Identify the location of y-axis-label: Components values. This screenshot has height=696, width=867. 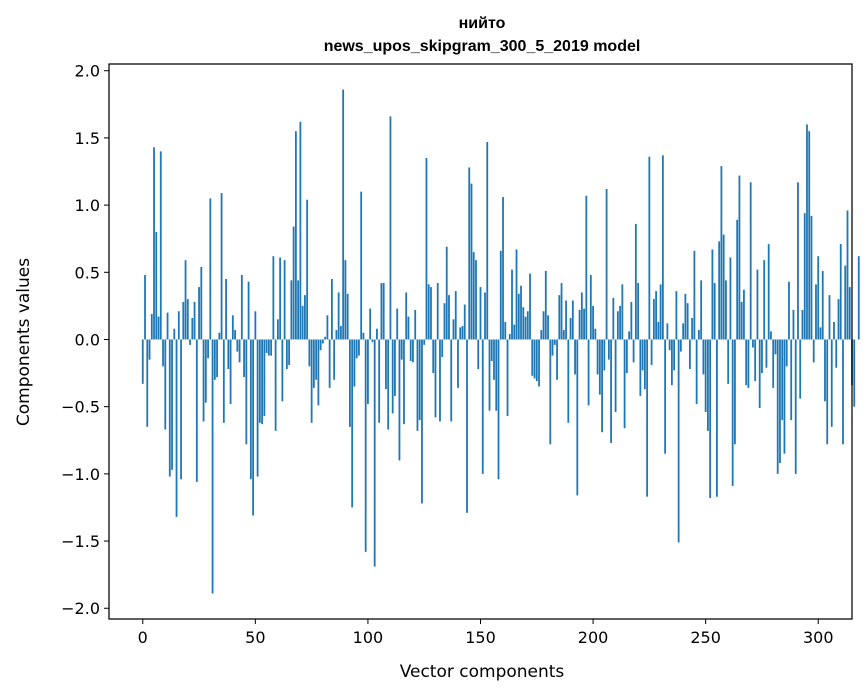
(24, 342).